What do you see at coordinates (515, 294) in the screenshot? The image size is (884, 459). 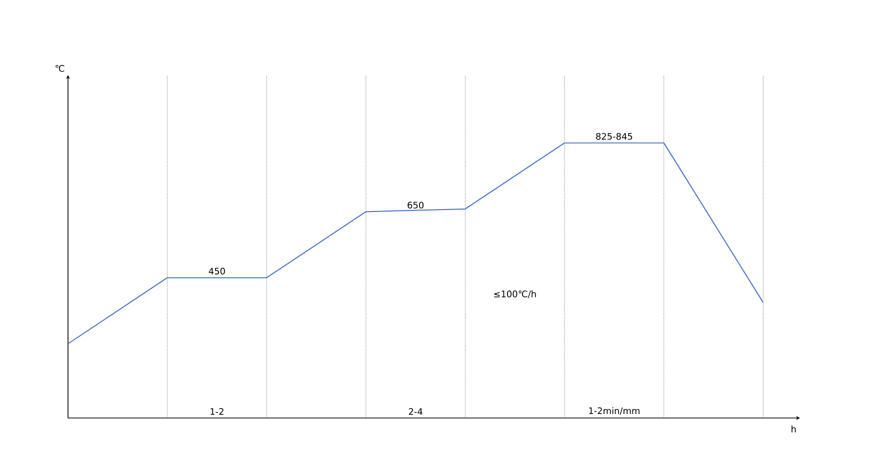 I see `annotation: ≤100℃/h` at bounding box center [515, 294].